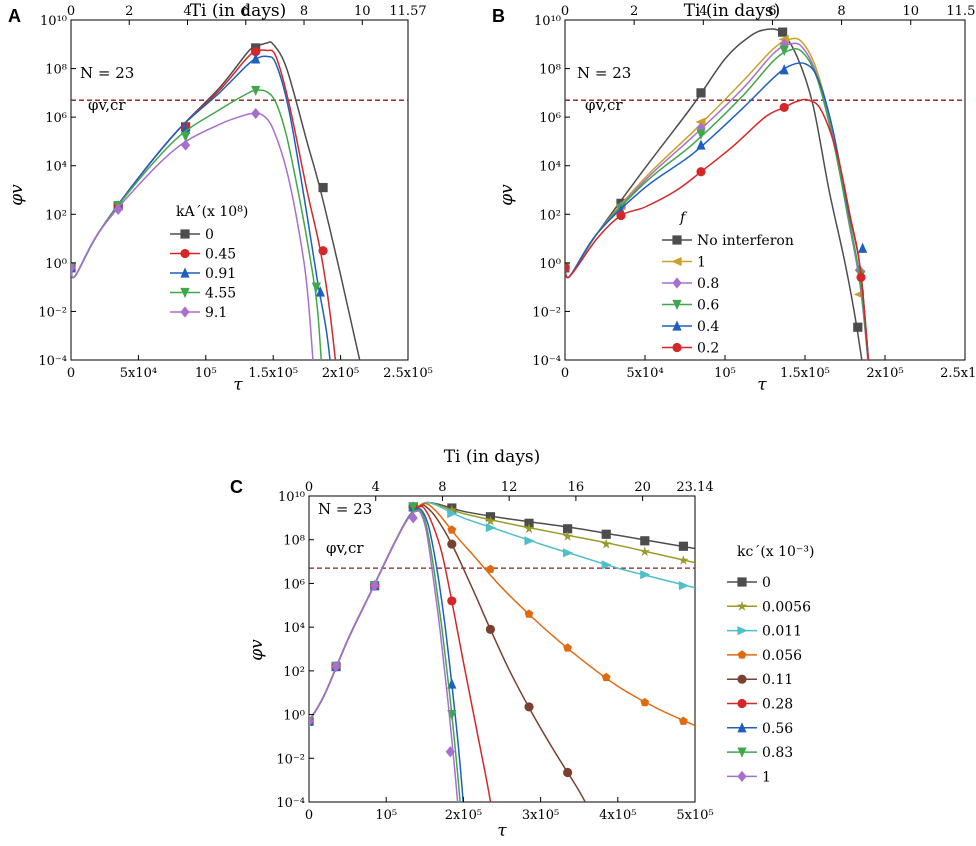 The width and height of the screenshot is (976, 846). What do you see at coordinates (634, 11) in the screenshot?
I see `top-tick-label: 2` at bounding box center [634, 11].